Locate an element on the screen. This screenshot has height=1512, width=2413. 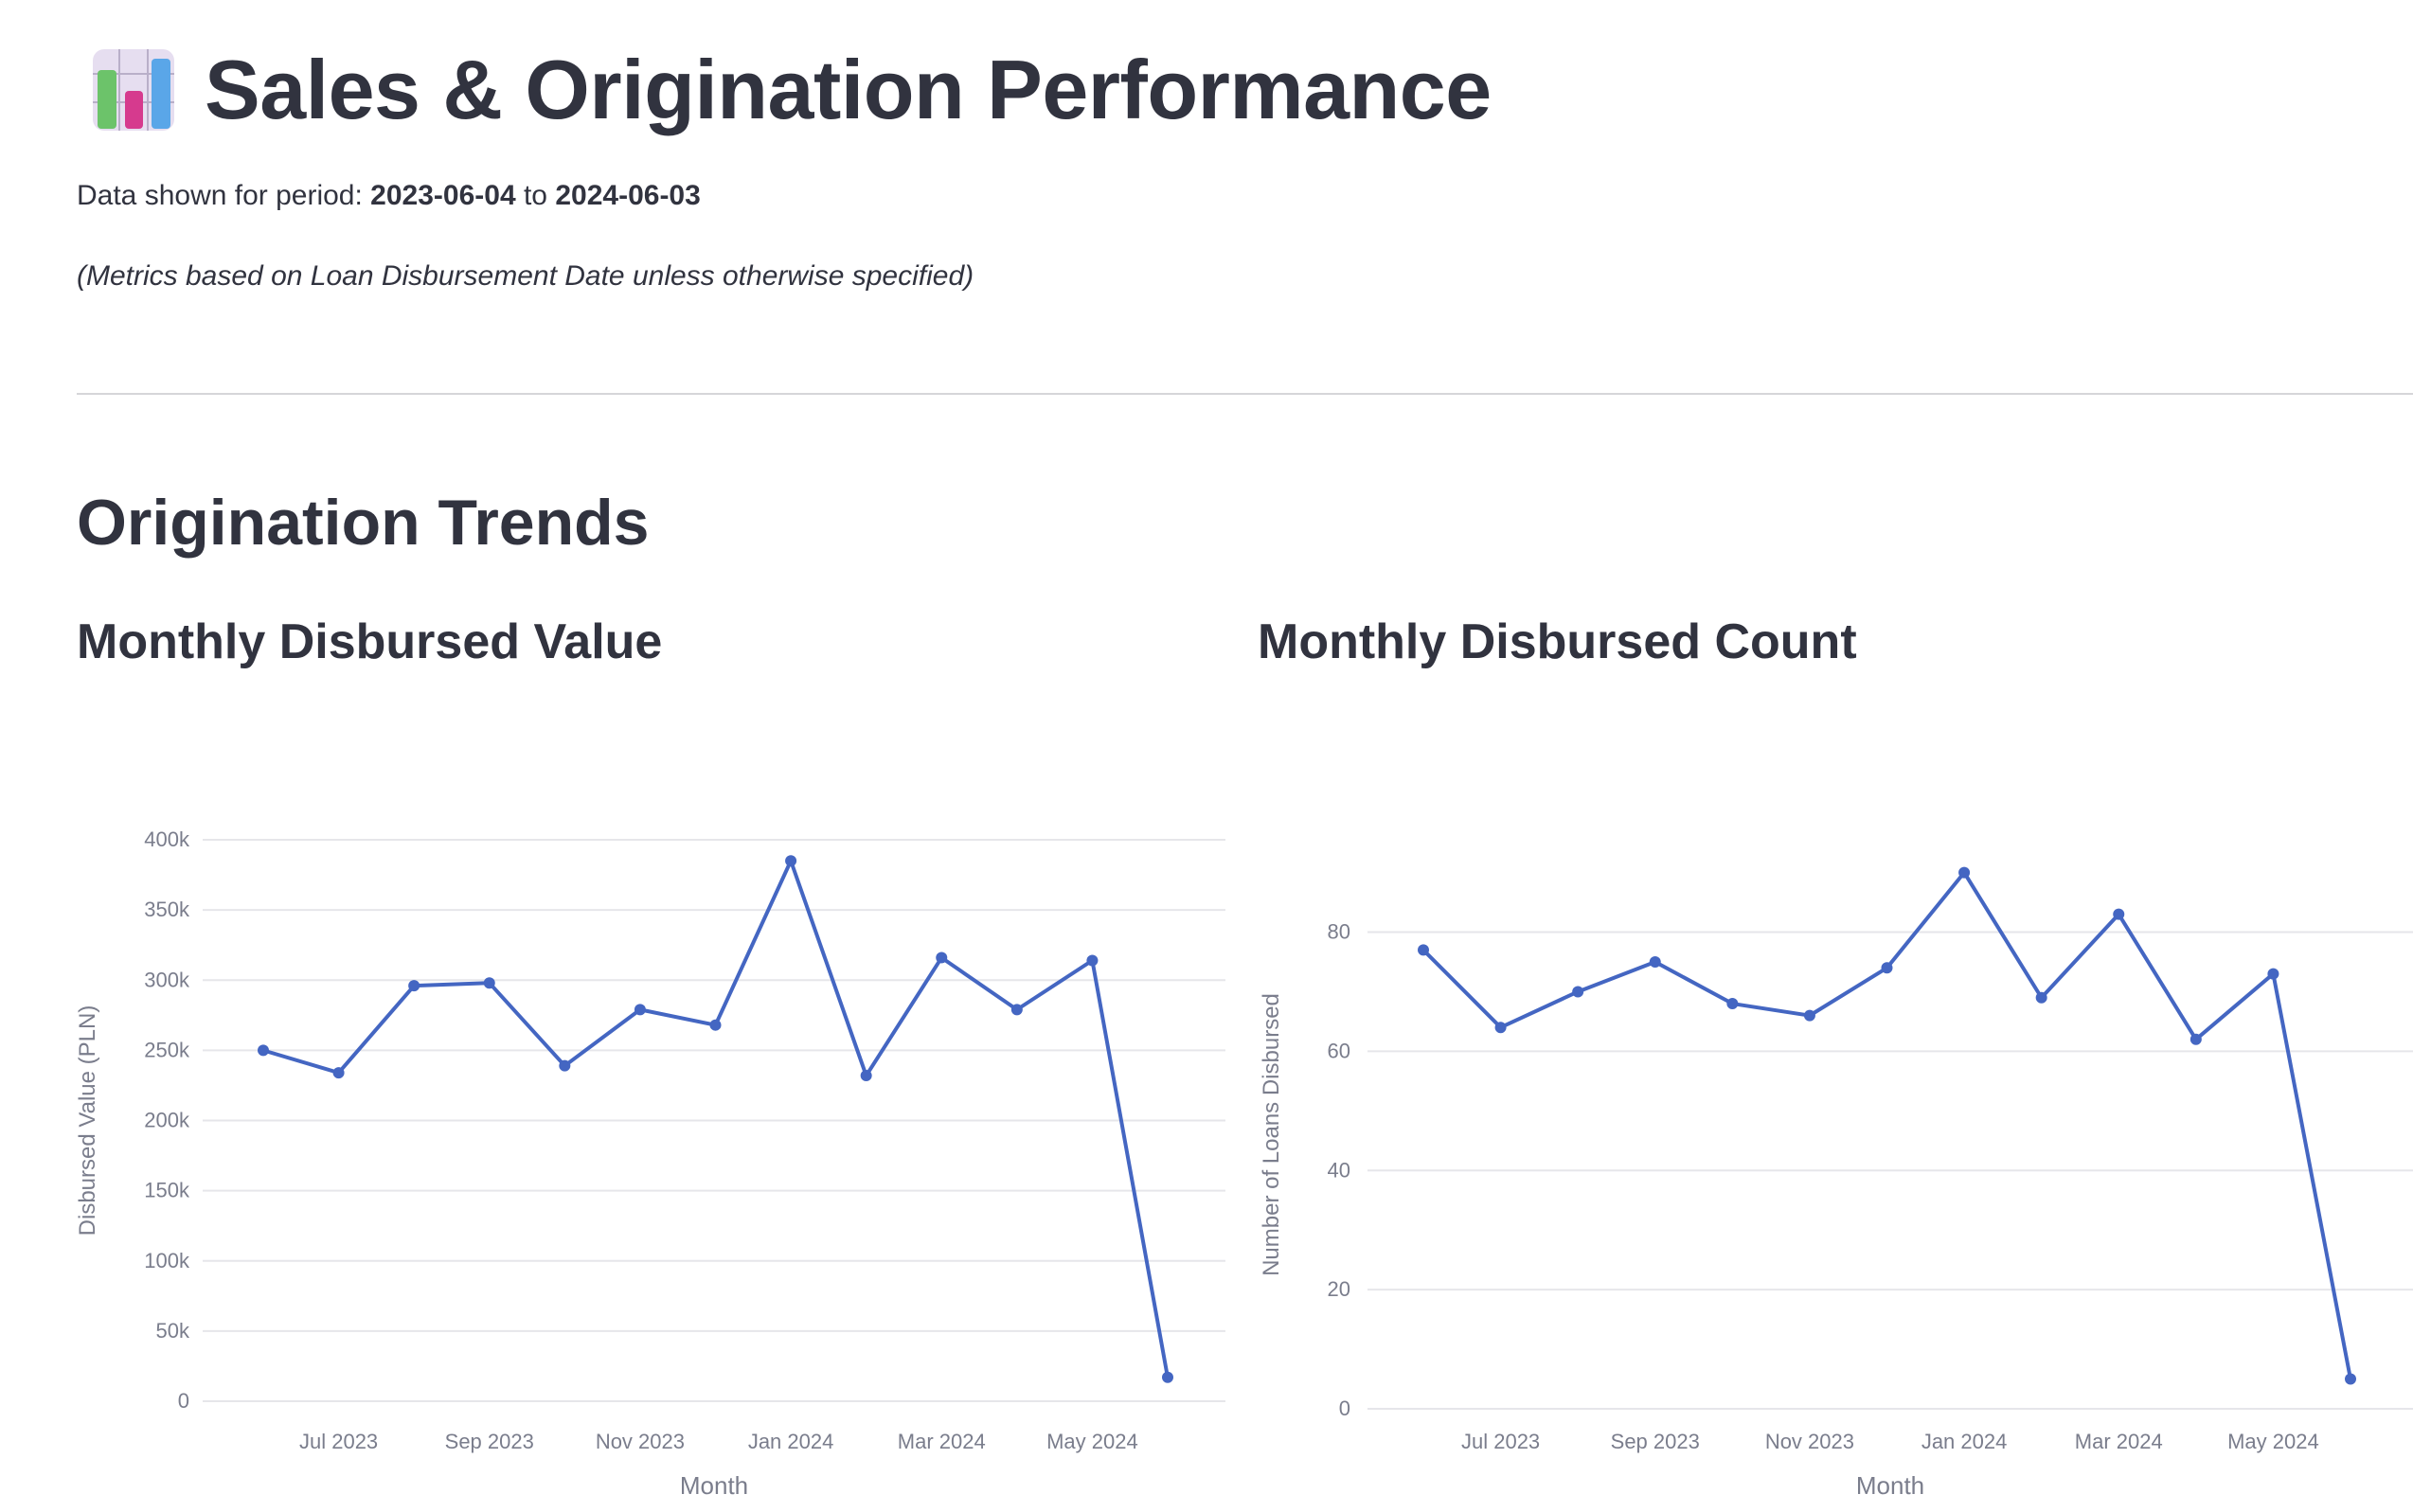
bar-chart-icon is located at coordinates (134, 90).